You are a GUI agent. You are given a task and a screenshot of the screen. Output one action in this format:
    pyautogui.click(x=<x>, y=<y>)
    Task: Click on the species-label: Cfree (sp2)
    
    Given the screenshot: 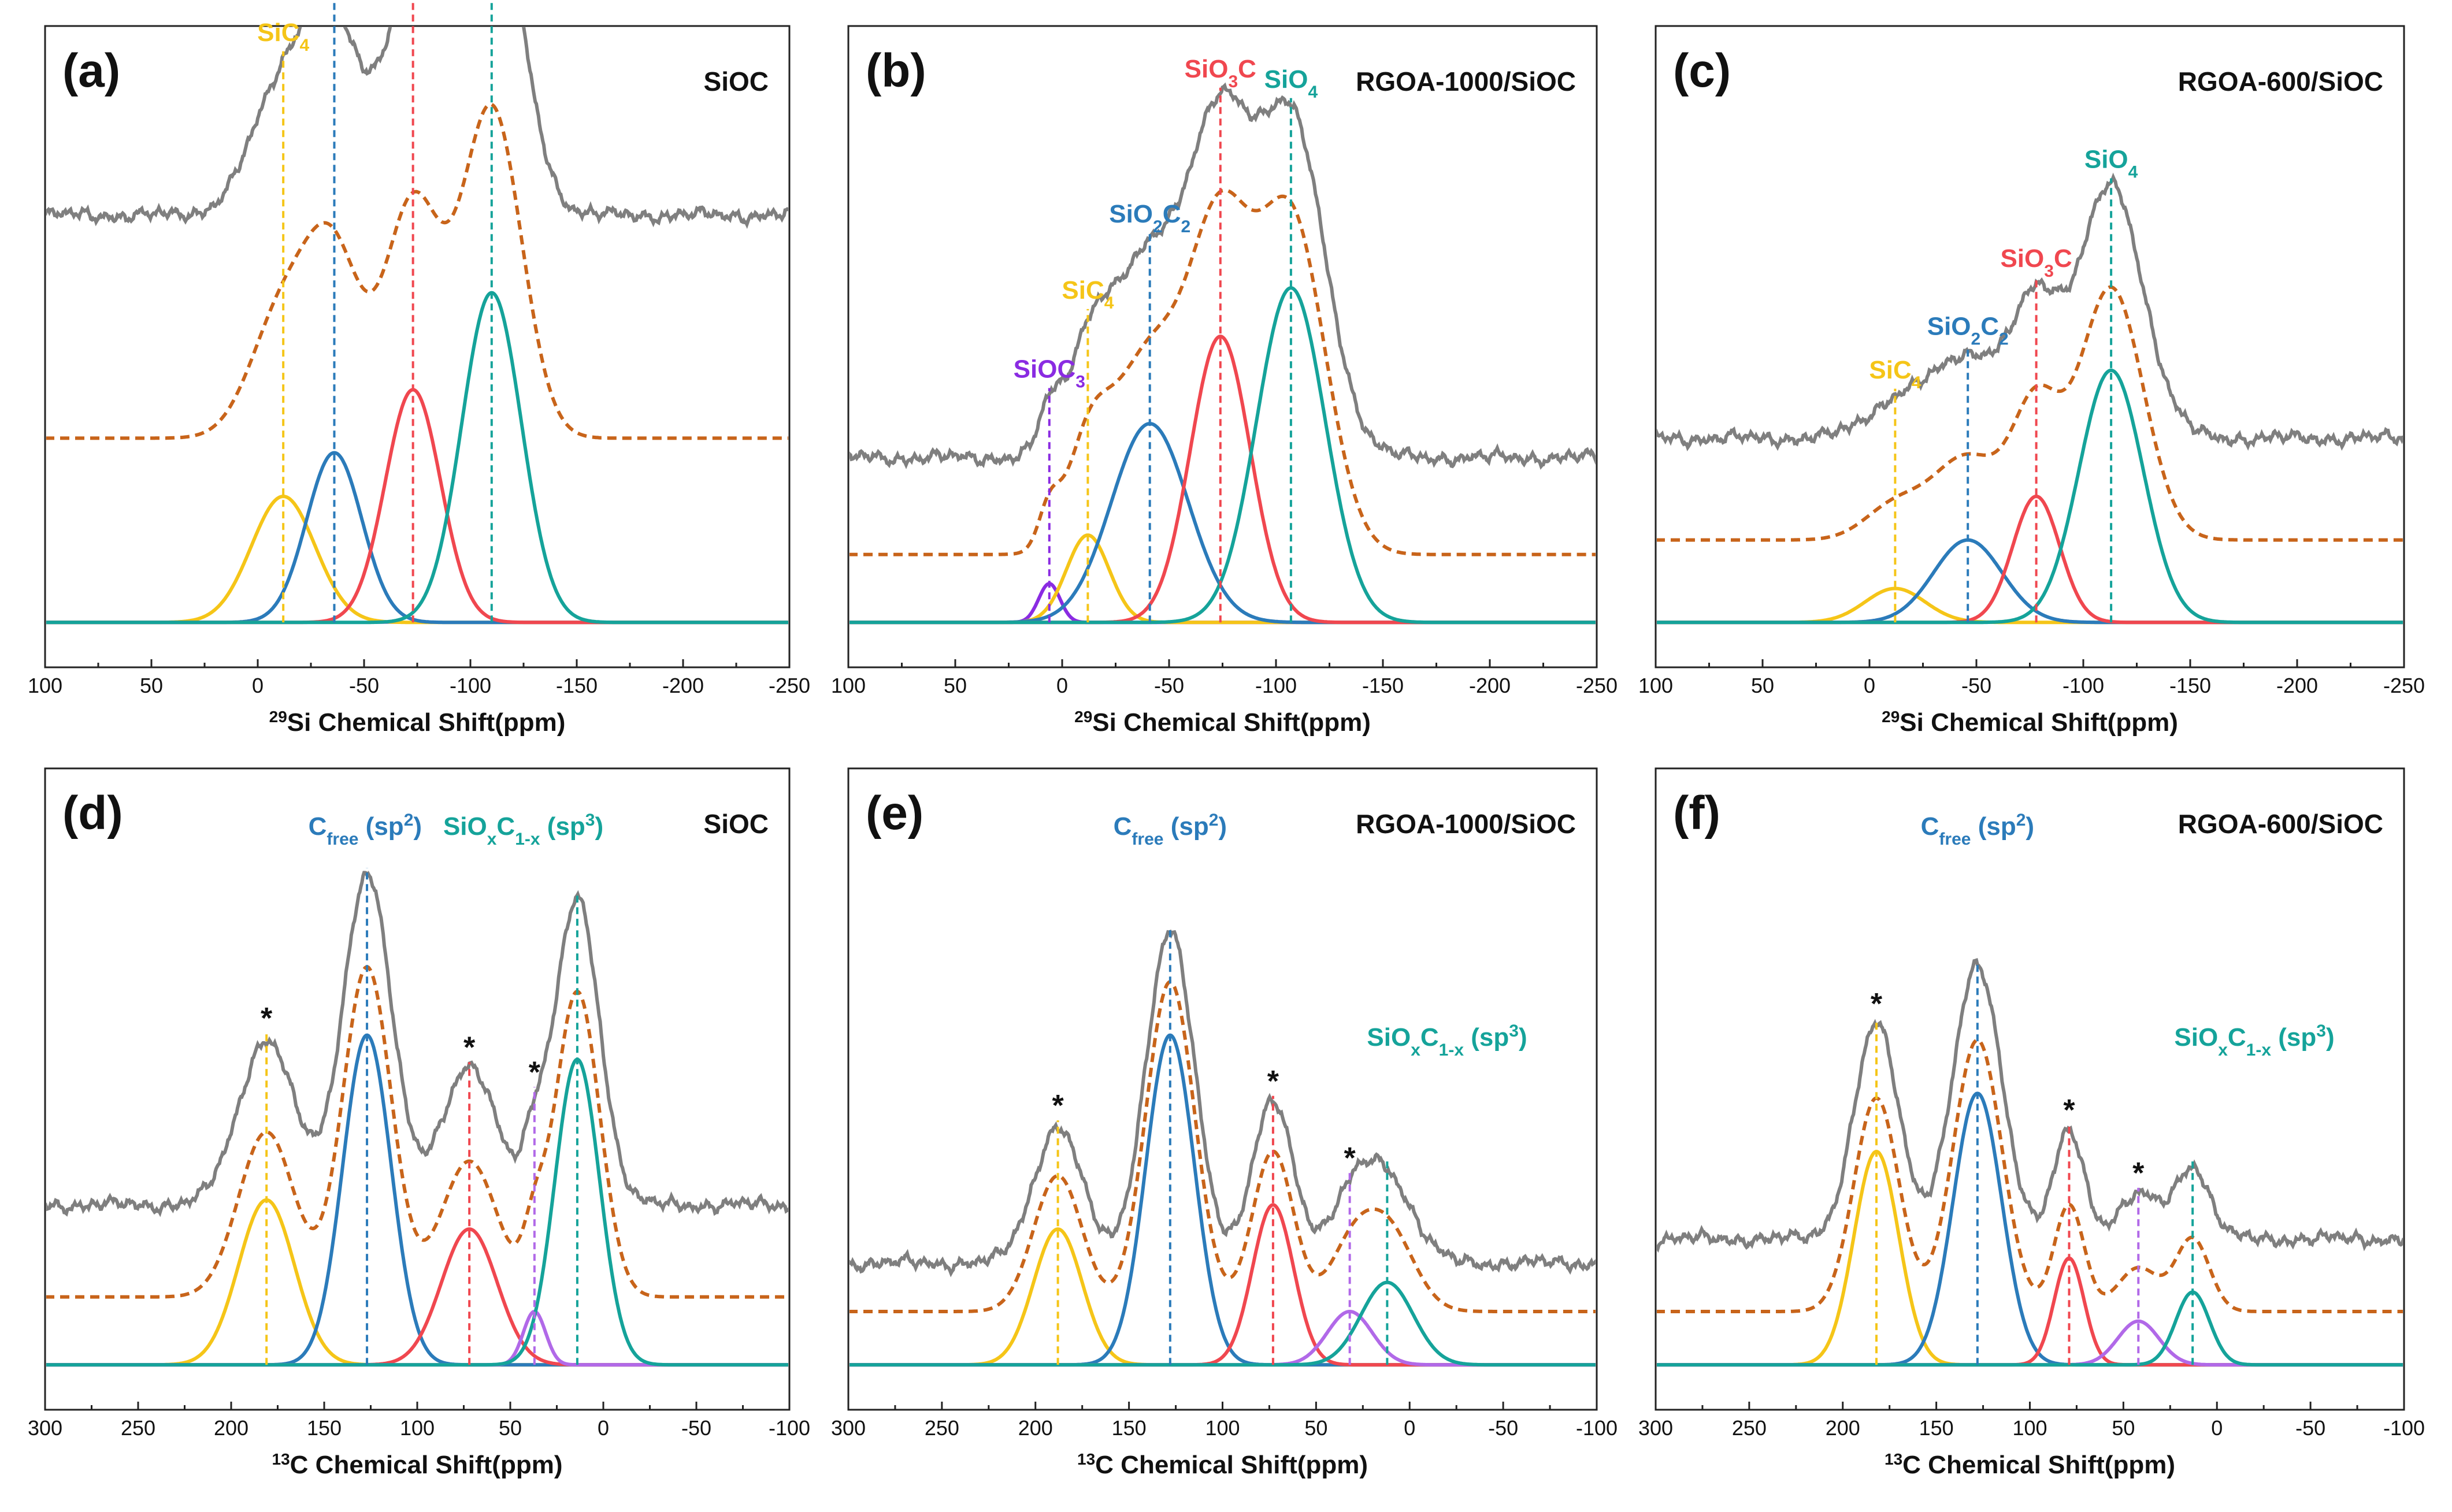 What is the action you would take?
    pyautogui.click(x=1171, y=830)
    